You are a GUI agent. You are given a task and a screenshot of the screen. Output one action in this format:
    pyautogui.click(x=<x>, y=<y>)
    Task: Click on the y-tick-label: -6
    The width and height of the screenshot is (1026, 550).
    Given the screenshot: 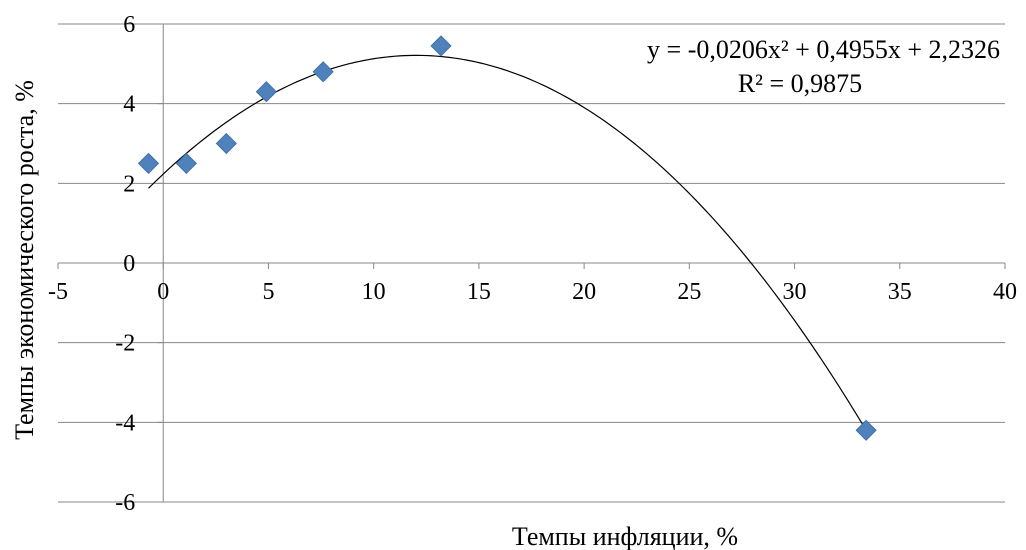 What is the action you would take?
    pyautogui.click(x=125, y=503)
    